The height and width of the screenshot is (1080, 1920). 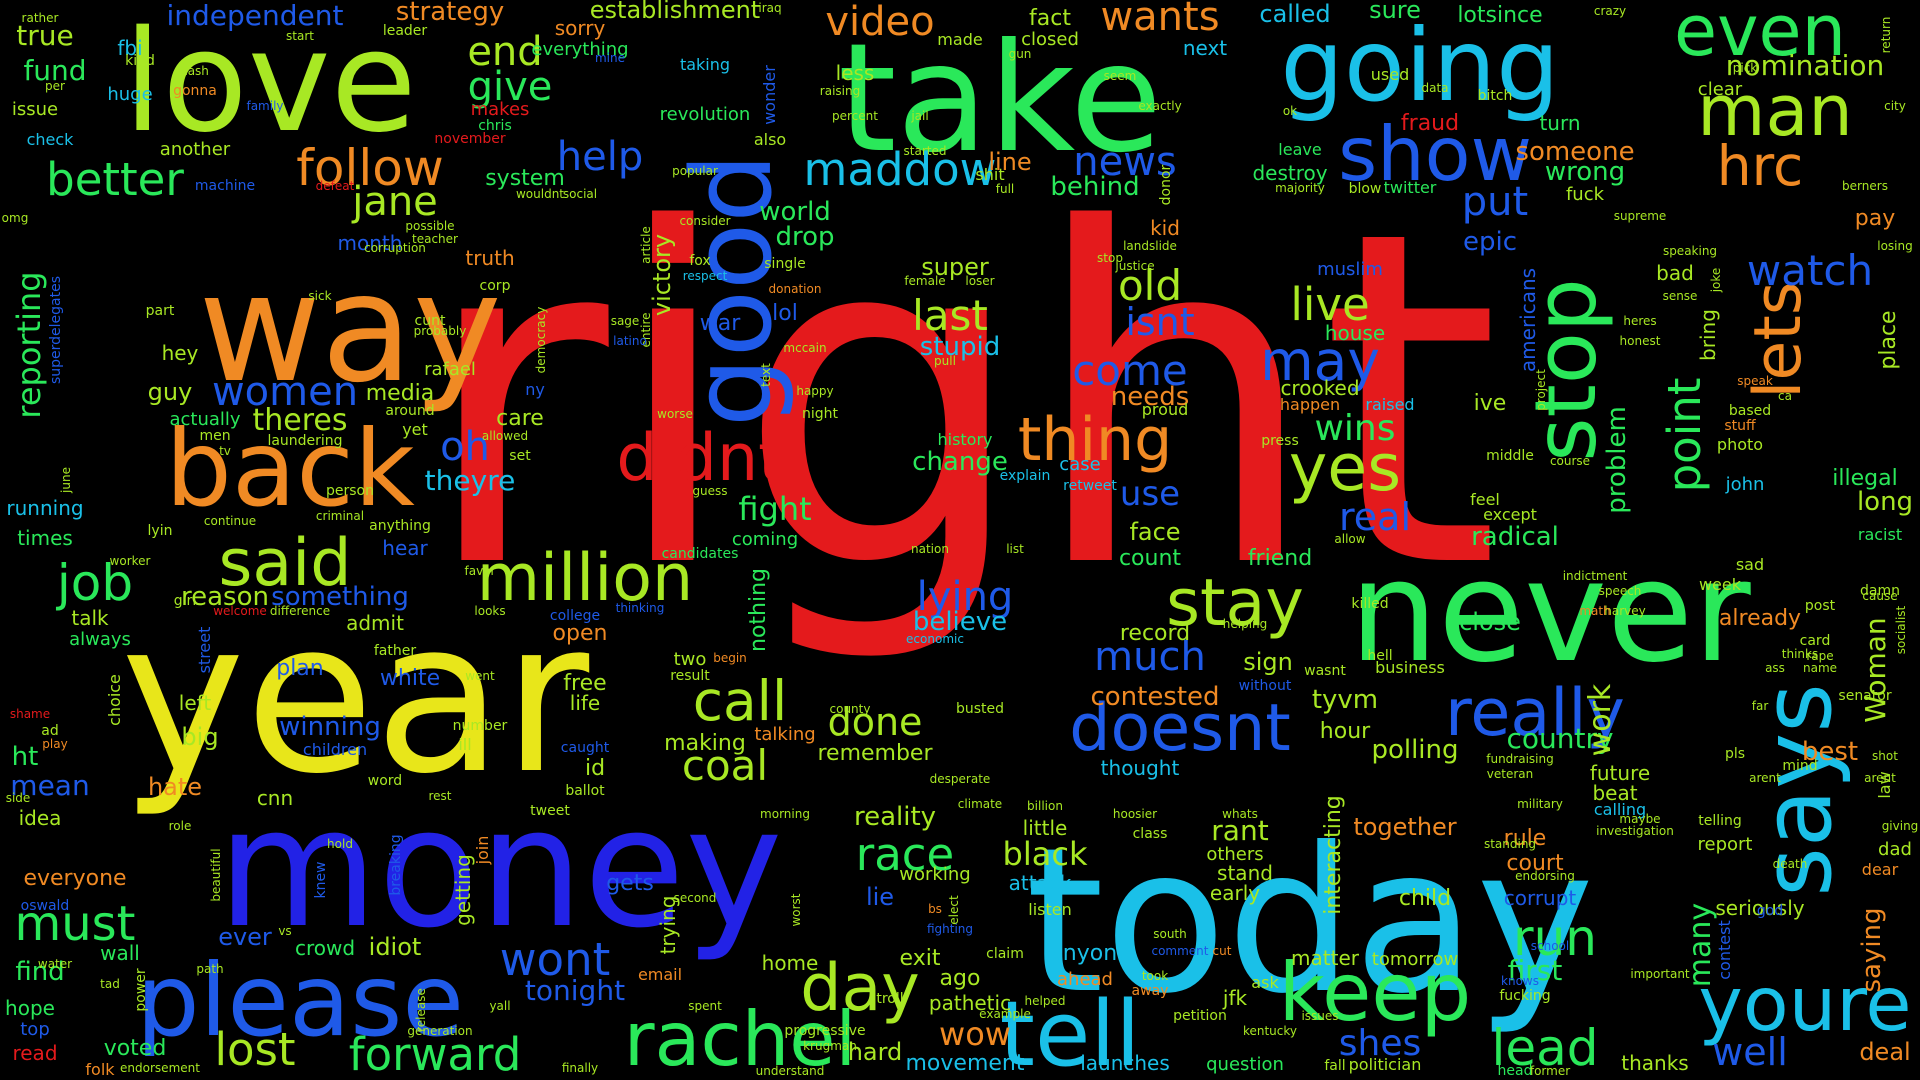 What do you see at coordinates (1325, 671) in the screenshot?
I see `word-wasnt: wasnt` at bounding box center [1325, 671].